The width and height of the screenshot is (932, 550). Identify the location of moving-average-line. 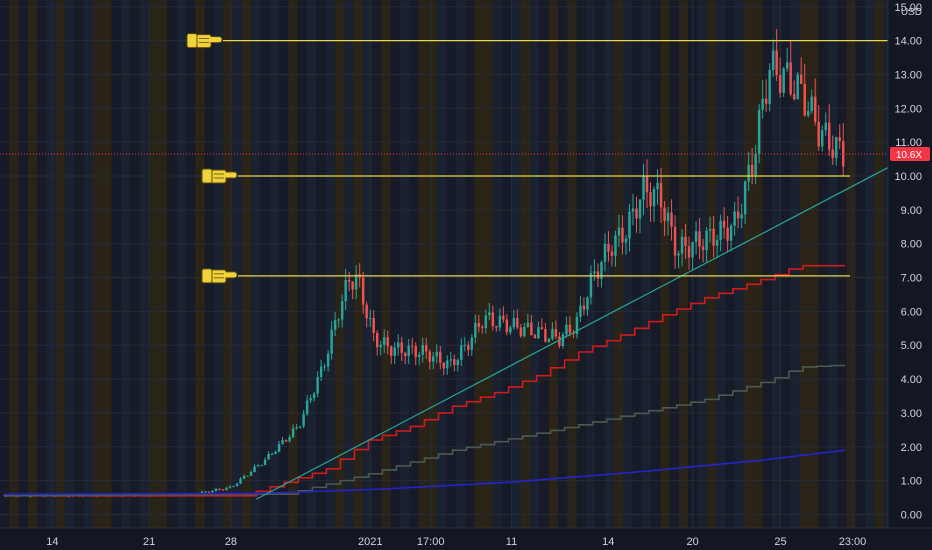
(424, 472).